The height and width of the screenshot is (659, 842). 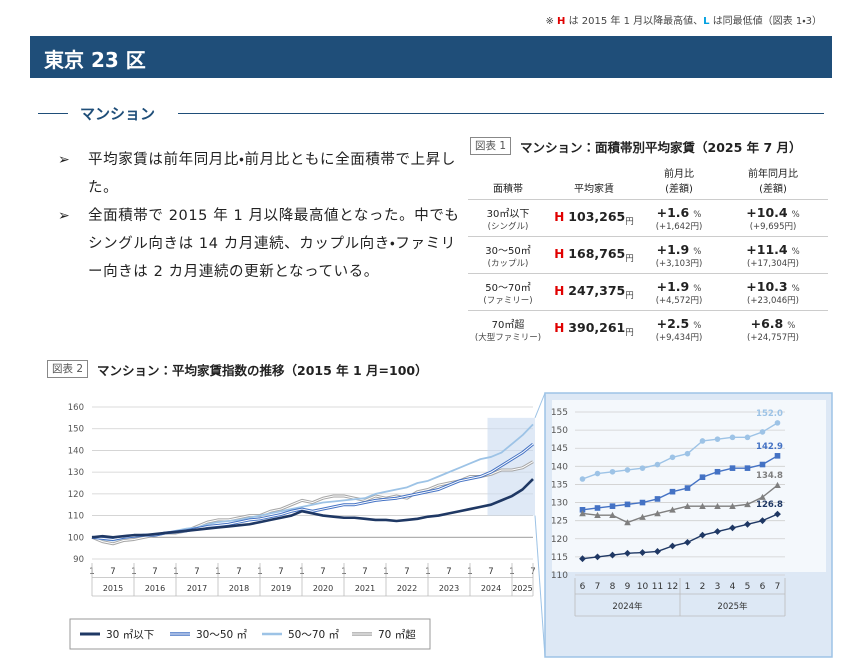 What do you see at coordinates (767, 249) in the screenshot?
I see `yoy: +11.4` at bounding box center [767, 249].